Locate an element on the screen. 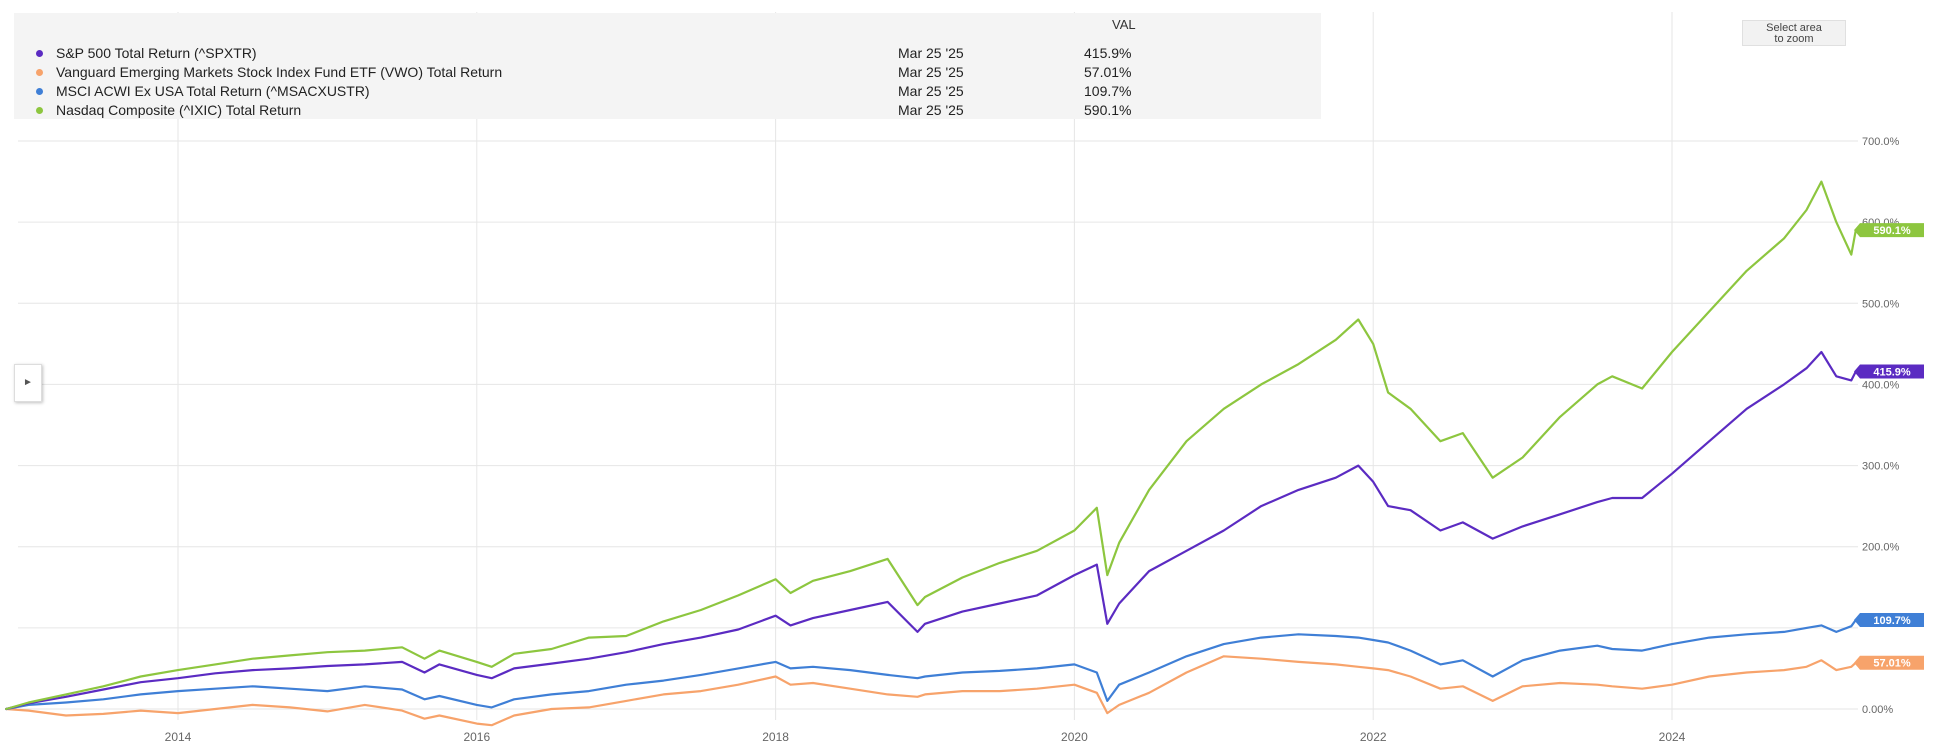 Image resolution: width=1940 pixels, height=748 pixels. expand-panel-button: ► is located at coordinates (28, 383).